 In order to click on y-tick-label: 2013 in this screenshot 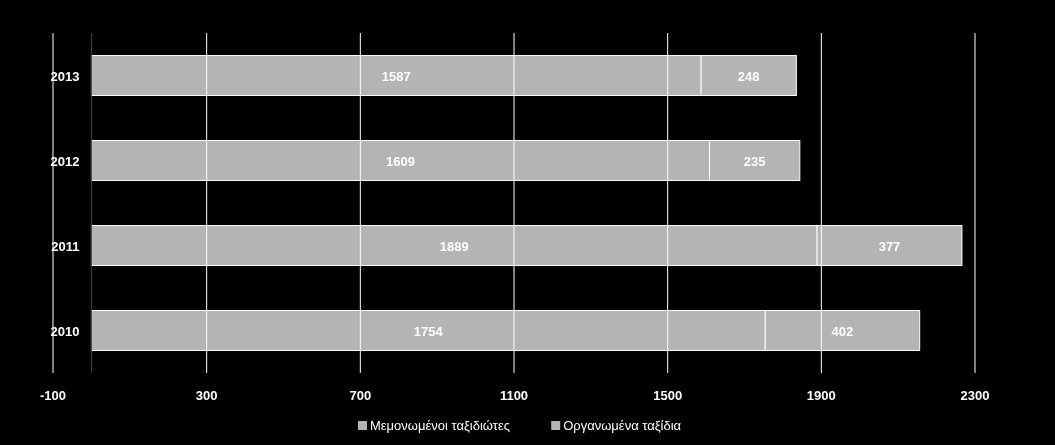, I will do `click(65, 76)`.